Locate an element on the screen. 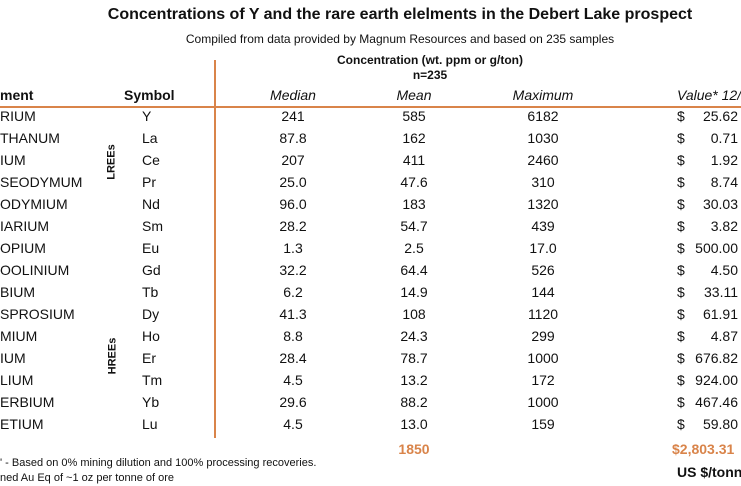  element-name: OPIUM is located at coordinates (23, 248).